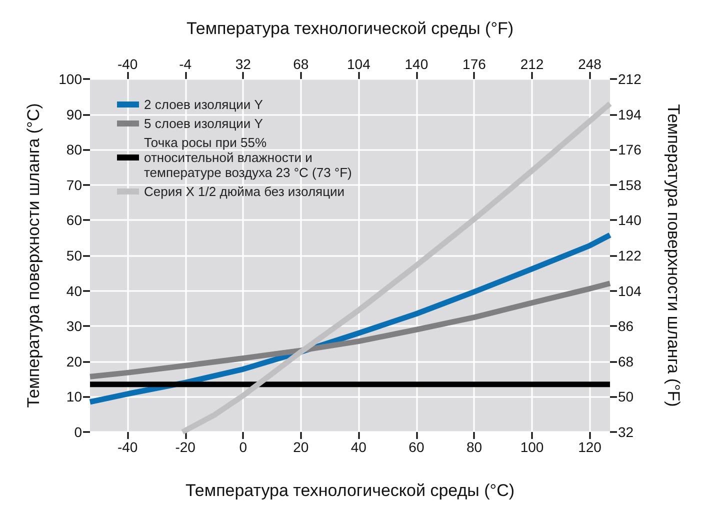 The width and height of the screenshot is (705, 511). I want to click on y2-tick-label: 86, so click(626, 326).